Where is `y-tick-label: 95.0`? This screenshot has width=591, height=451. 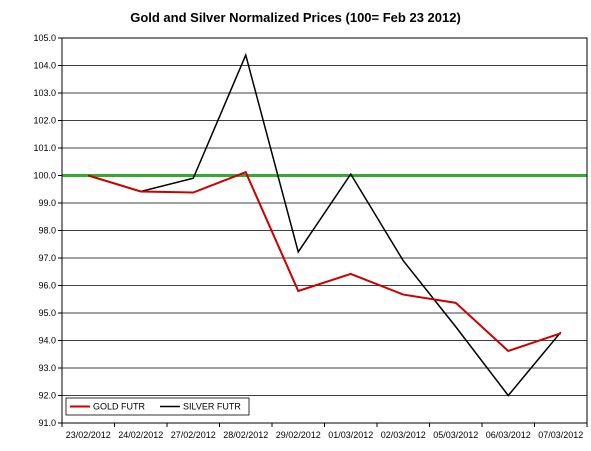
y-tick-label: 95.0 is located at coordinates (47, 313).